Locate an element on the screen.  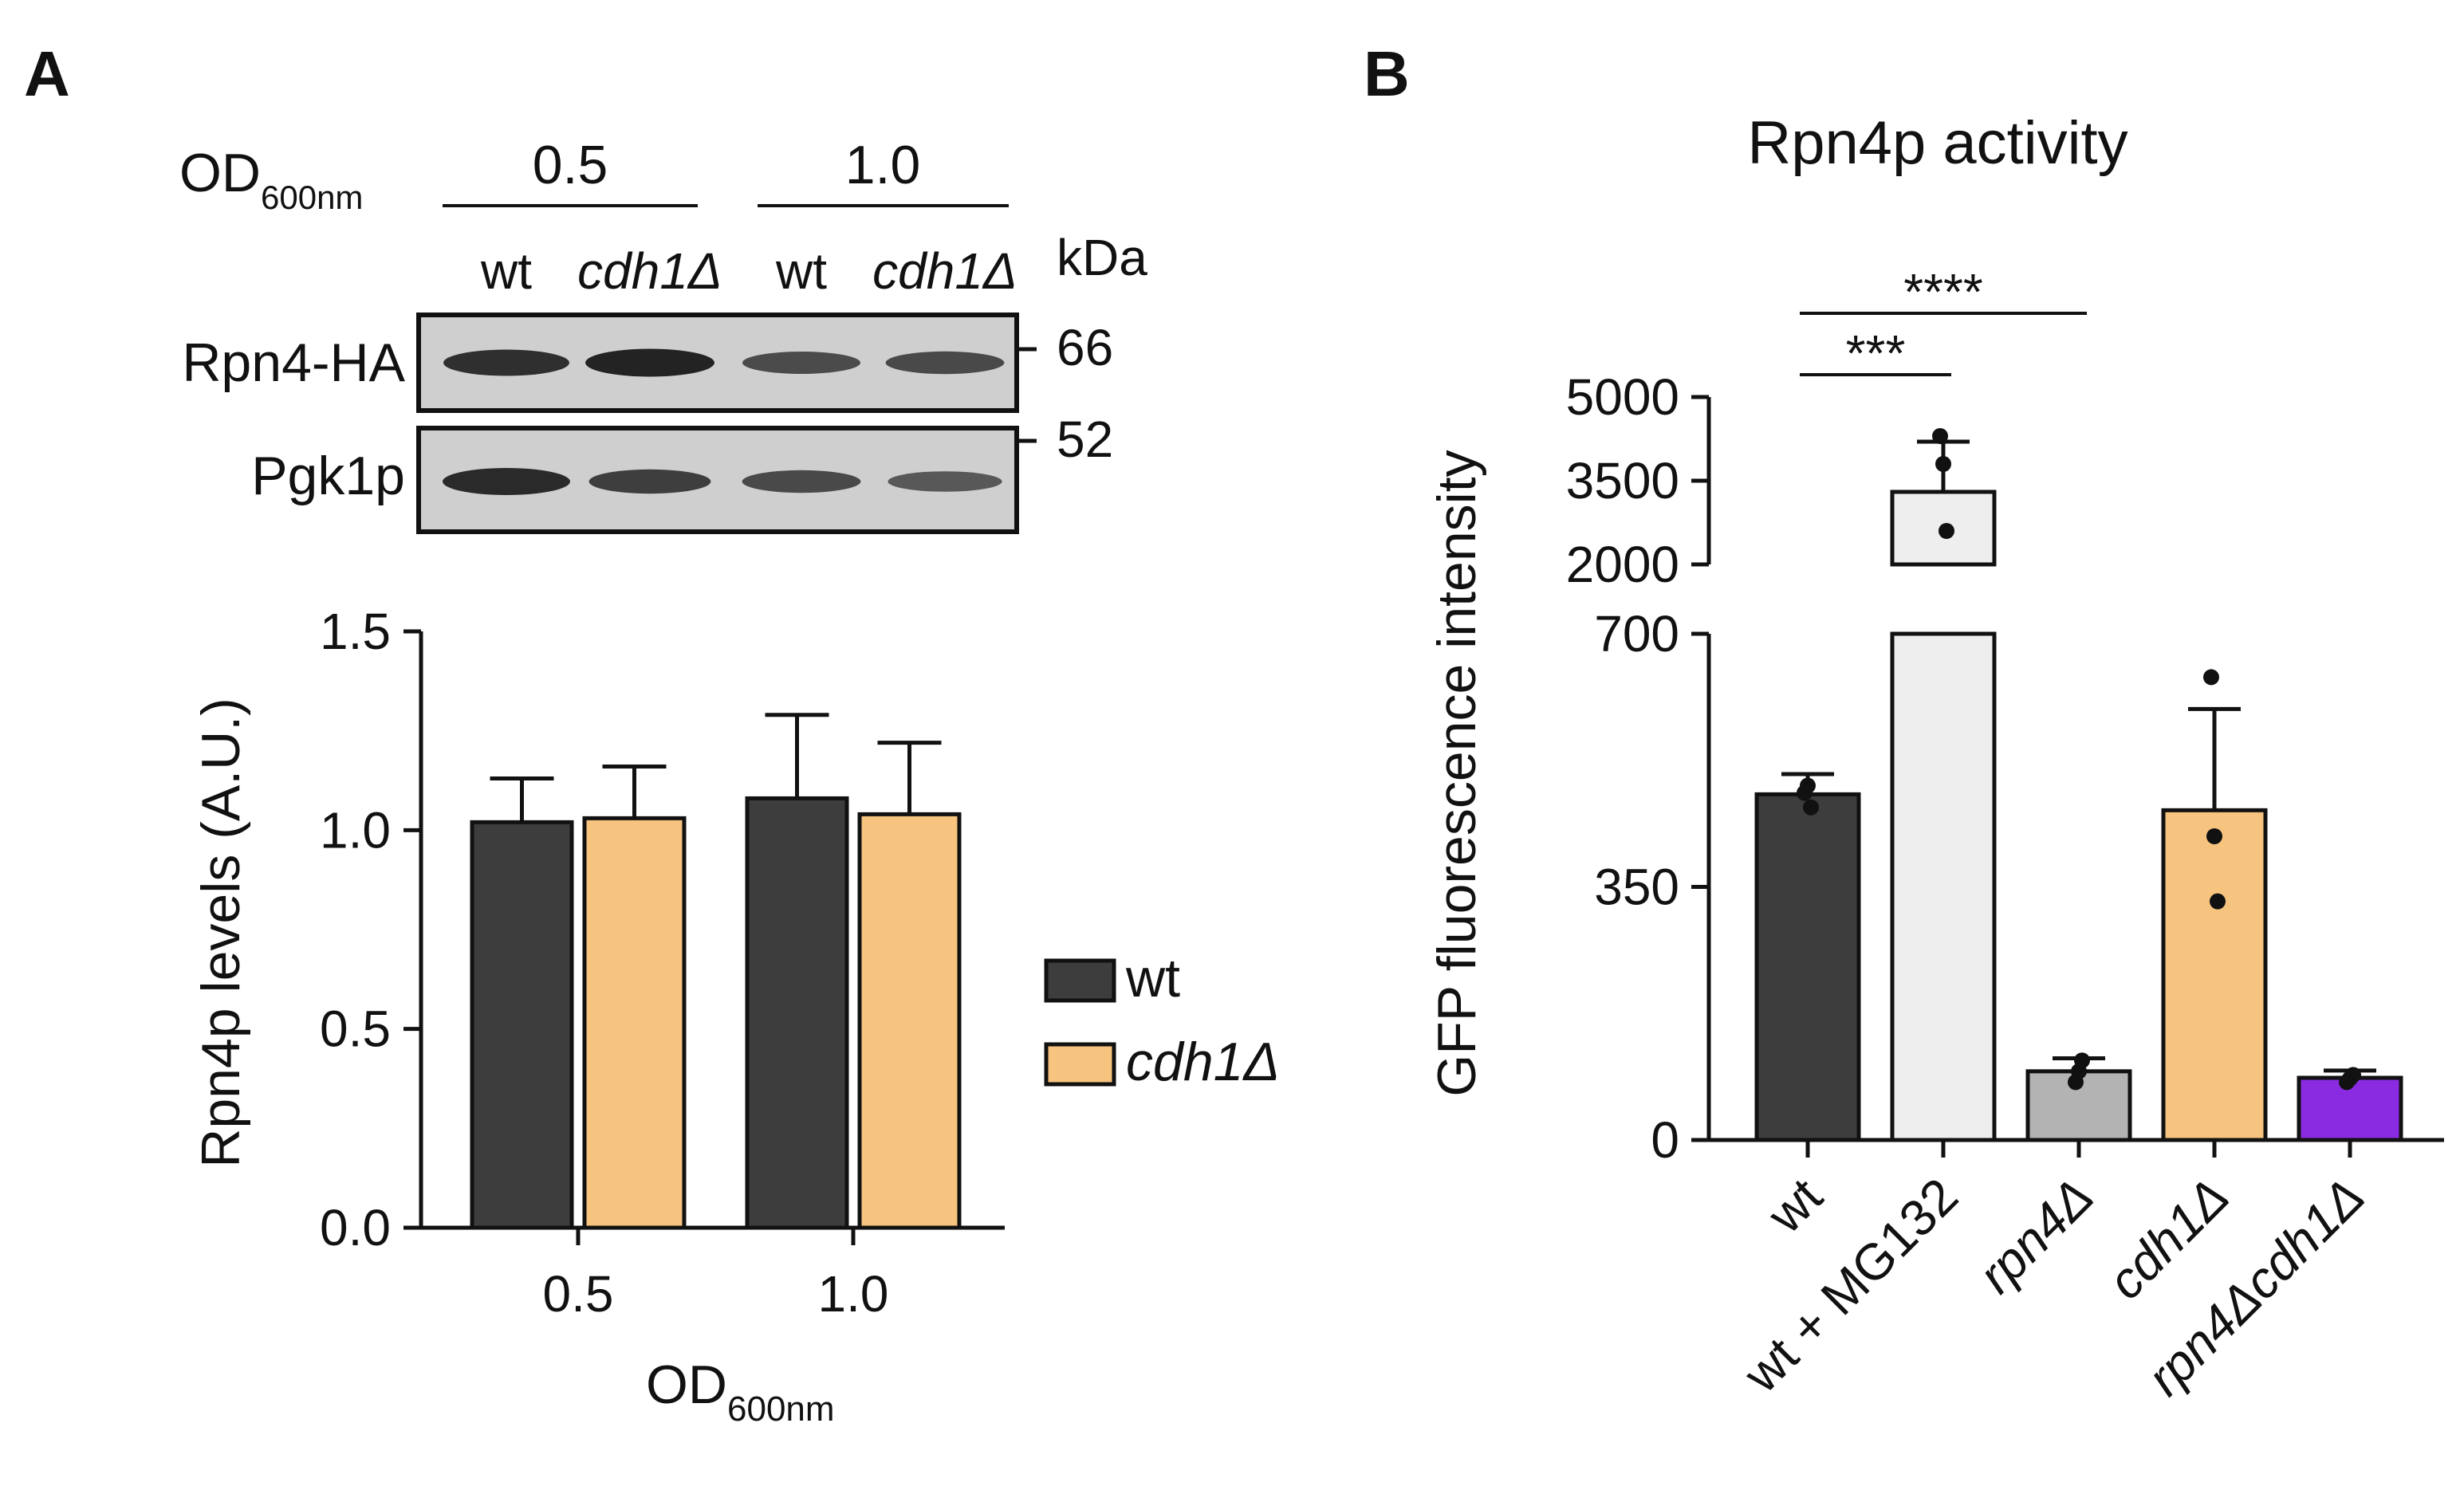
chart-b-significance: ******* is located at coordinates (1943, 322).